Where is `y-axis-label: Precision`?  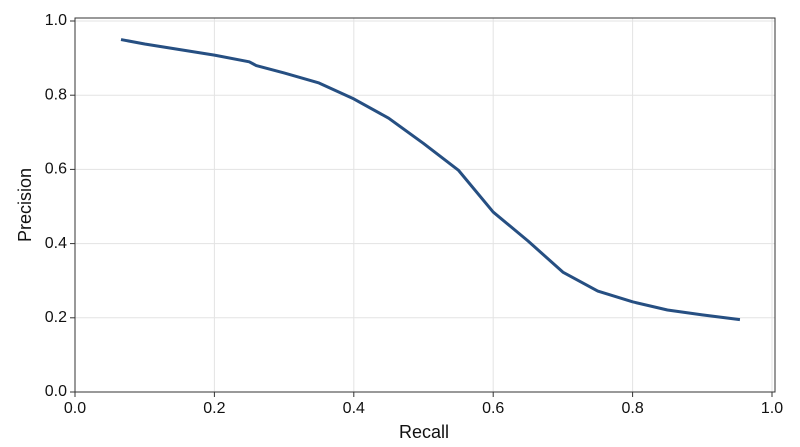 y-axis-label: Precision is located at coordinates (25, 205).